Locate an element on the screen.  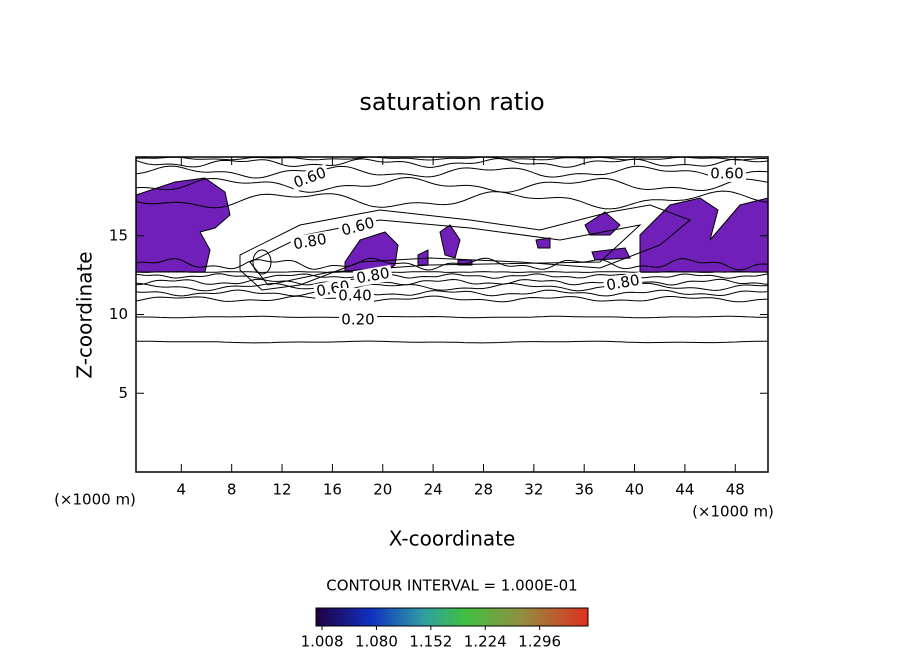
colorbar-tick-label: 1.296 is located at coordinates (539, 642).